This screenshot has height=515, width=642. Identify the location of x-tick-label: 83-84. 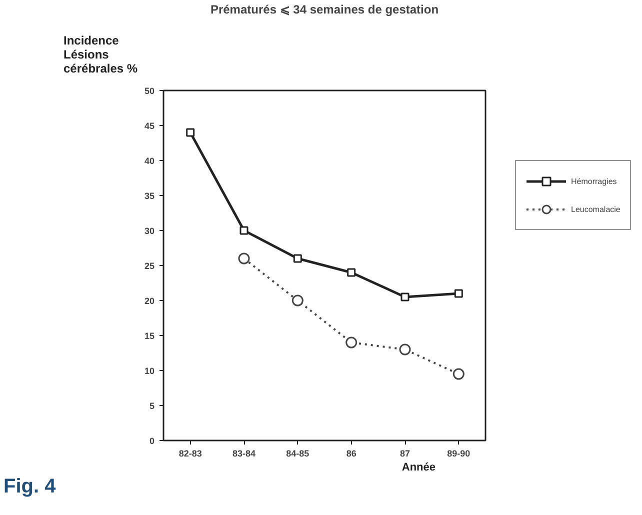
(244, 453).